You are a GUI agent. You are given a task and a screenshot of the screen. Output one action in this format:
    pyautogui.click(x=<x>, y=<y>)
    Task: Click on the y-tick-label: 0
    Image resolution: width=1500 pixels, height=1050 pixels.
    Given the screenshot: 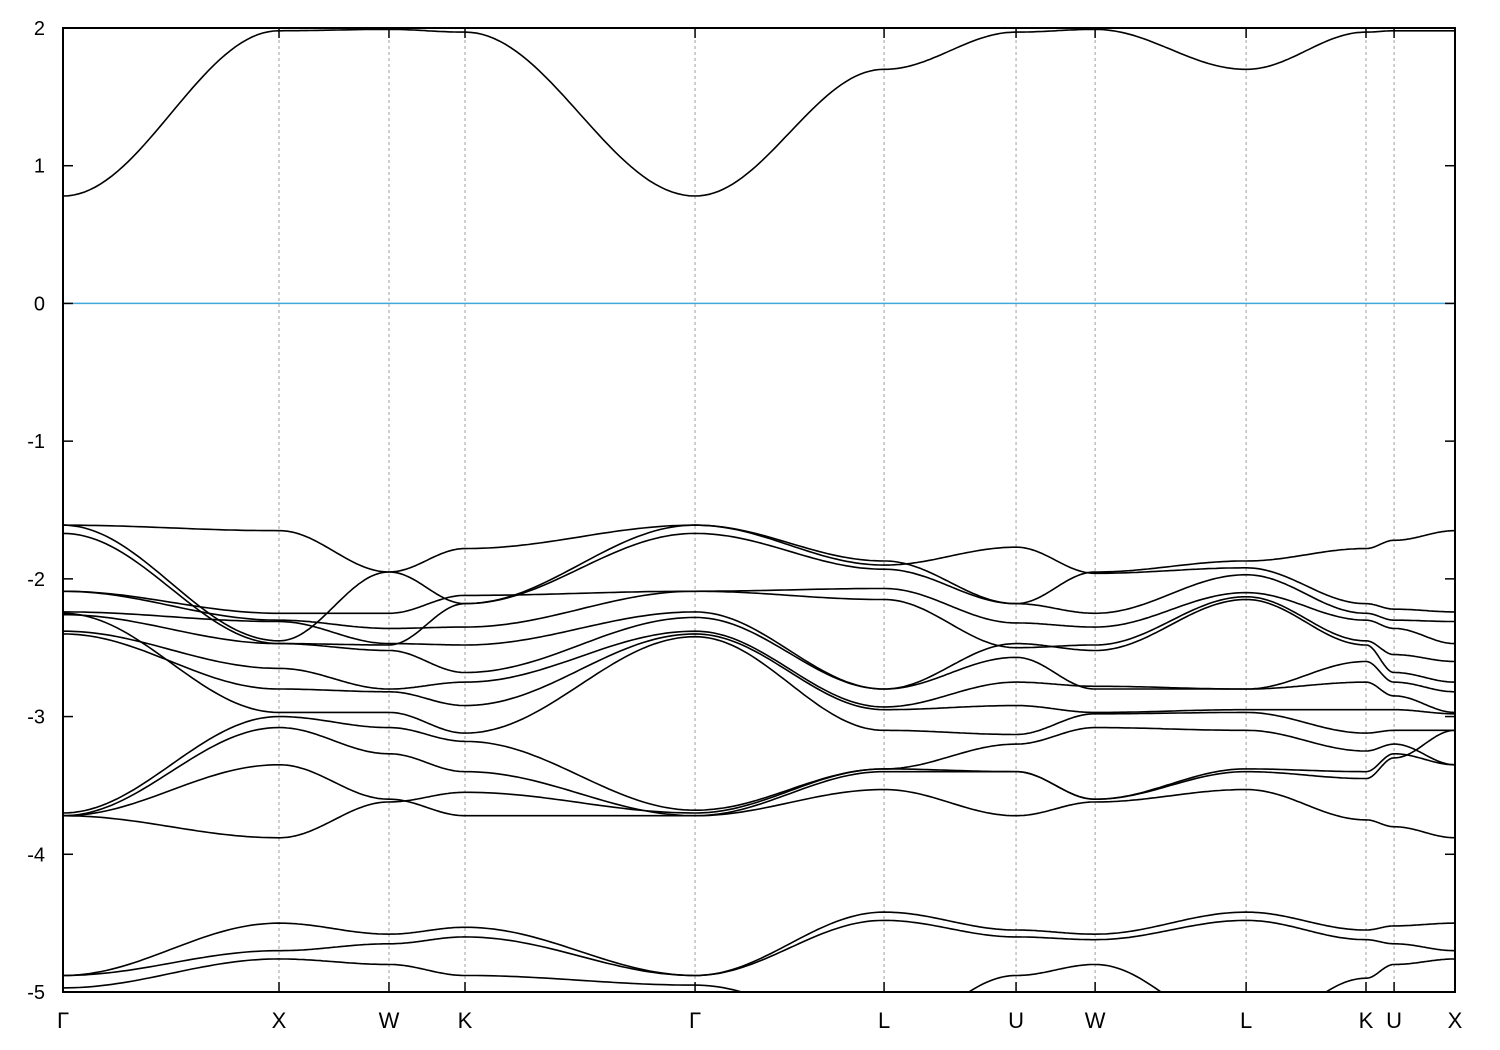 What is the action you would take?
    pyautogui.click(x=39, y=304)
    